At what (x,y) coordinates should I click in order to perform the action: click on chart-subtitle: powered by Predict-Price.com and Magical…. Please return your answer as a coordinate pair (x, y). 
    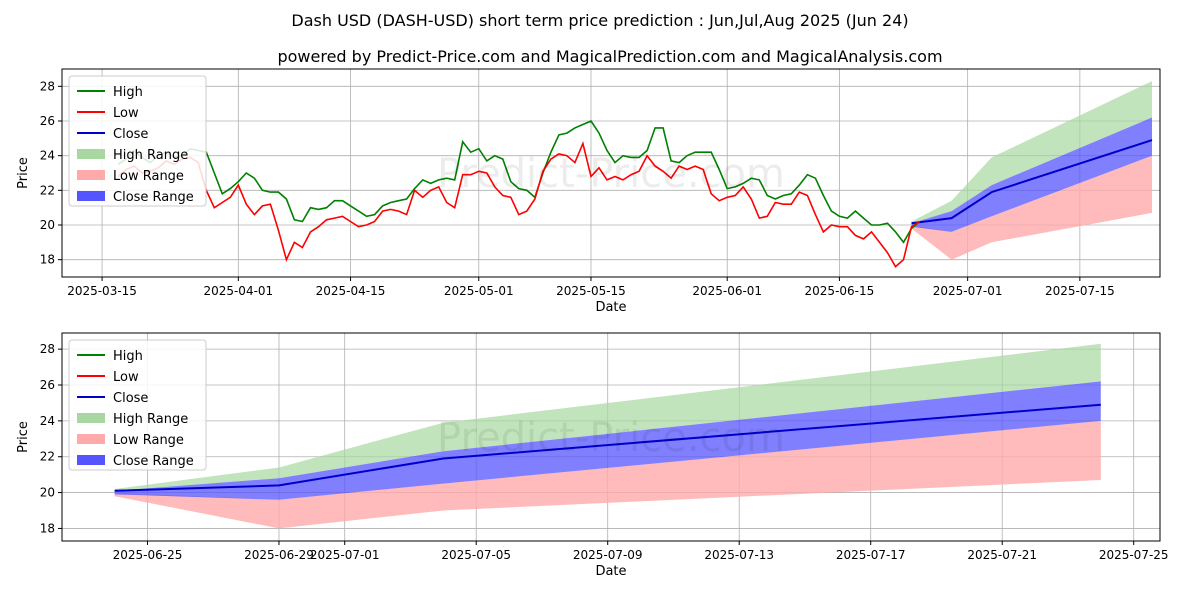
    Looking at the image, I should click on (609, 56).